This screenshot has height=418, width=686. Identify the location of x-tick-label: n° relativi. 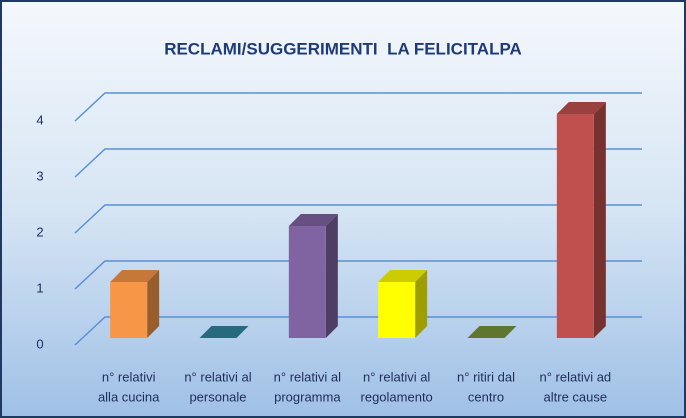
(129, 376).